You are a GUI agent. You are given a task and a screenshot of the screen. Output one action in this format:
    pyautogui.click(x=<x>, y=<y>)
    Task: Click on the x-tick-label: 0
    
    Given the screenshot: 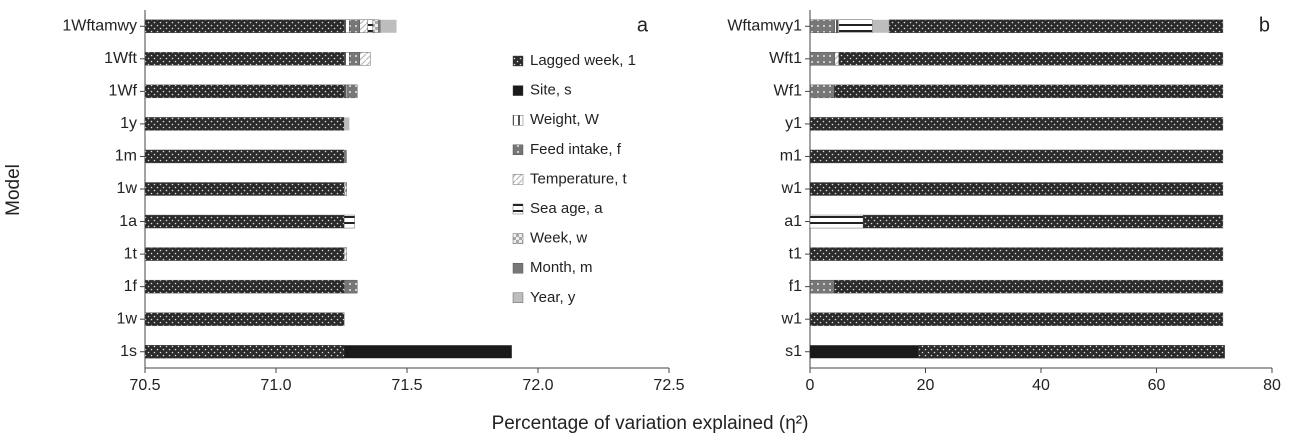 What is the action you would take?
    pyautogui.click(x=810, y=385)
    